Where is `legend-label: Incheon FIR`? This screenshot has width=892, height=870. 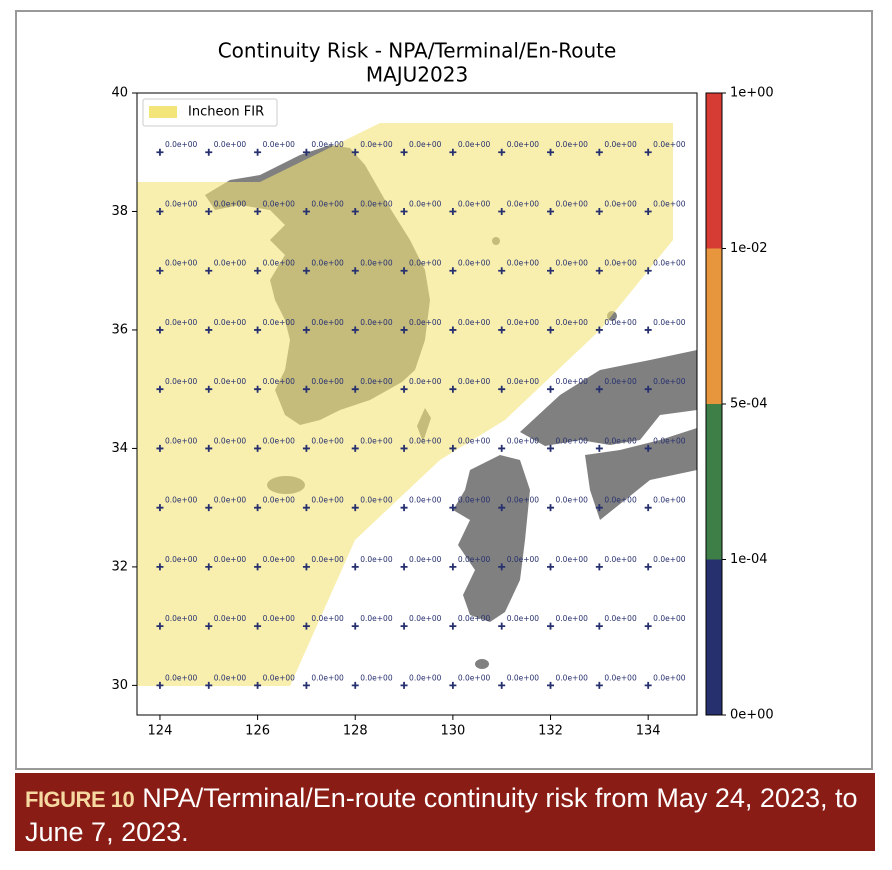
legend-label: Incheon FIR is located at coordinates (226, 112).